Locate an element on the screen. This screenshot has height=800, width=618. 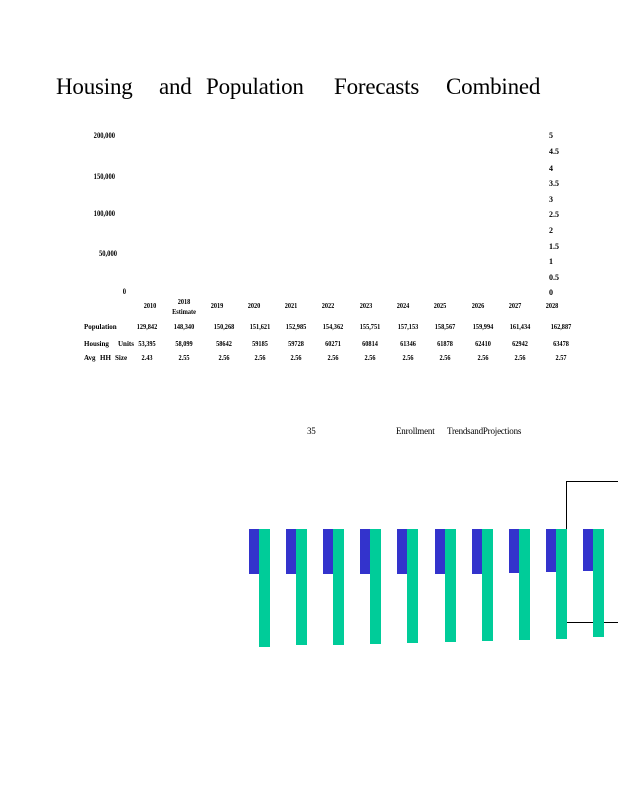
year-label: 2024 is located at coordinates (403, 306).